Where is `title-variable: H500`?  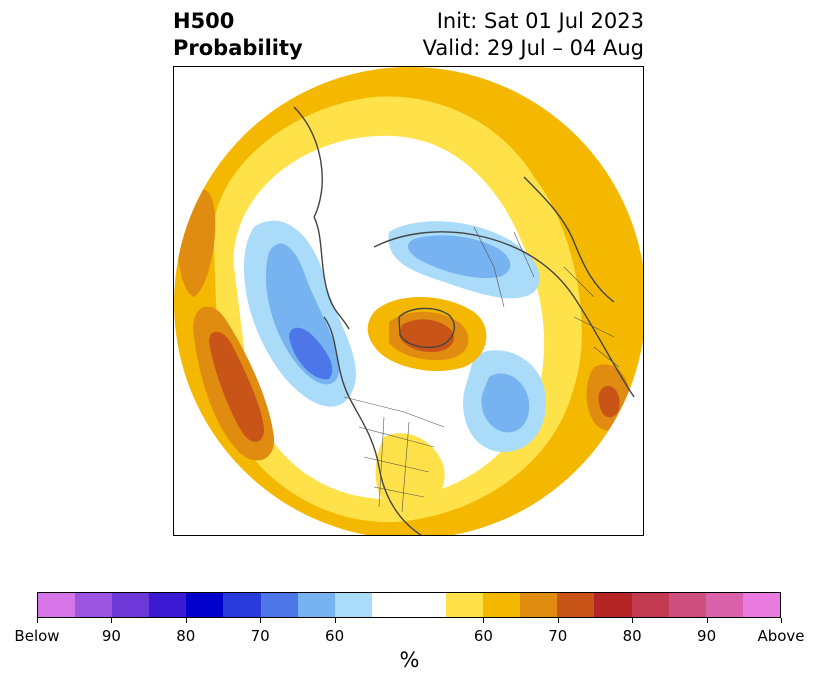
title-variable: H500 is located at coordinates (204, 21).